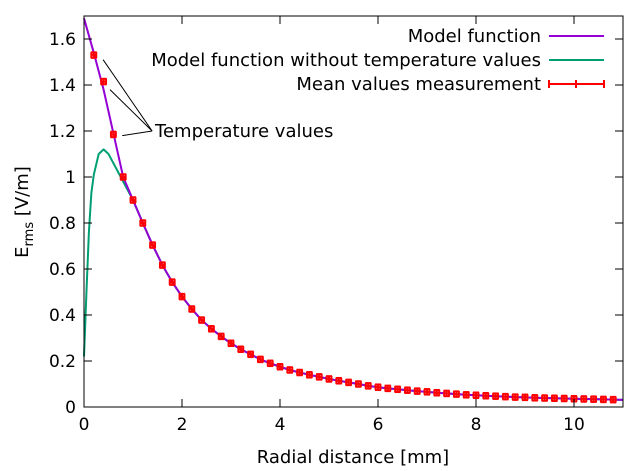  I want to click on y-tick-label: 0.4, so click(62, 316).